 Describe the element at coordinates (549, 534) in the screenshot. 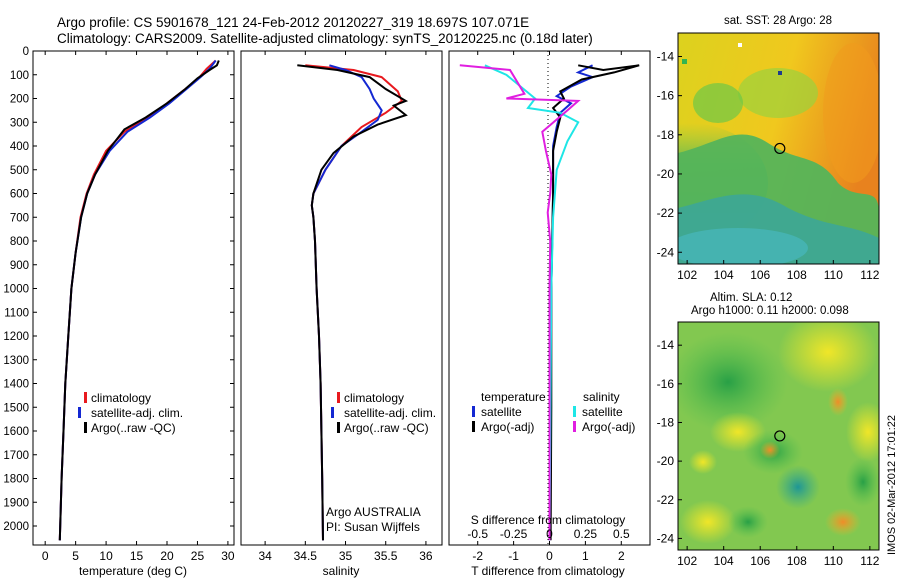

I see `x-top-tick-label: 0` at that location.